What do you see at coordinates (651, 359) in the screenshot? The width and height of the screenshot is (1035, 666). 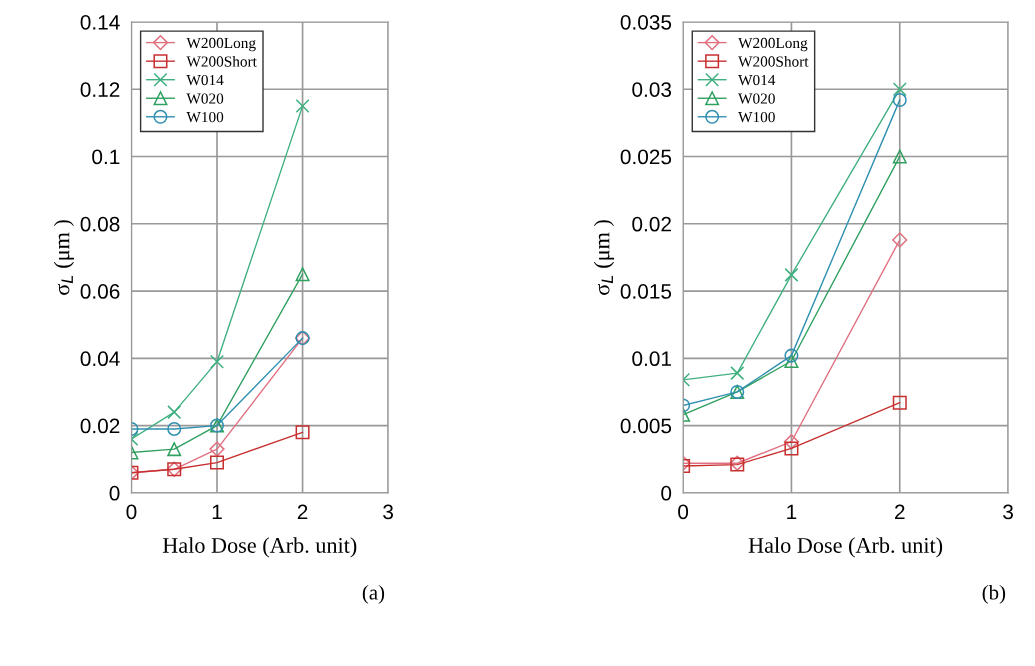 I see `y-tick-label: 0.01` at bounding box center [651, 359].